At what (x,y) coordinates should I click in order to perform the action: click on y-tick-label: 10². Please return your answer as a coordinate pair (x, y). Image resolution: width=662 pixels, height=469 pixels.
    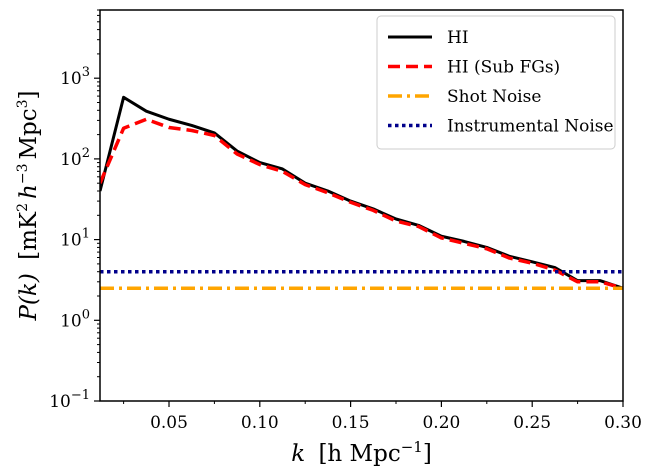
    Looking at the image, I should click on (75, 158).